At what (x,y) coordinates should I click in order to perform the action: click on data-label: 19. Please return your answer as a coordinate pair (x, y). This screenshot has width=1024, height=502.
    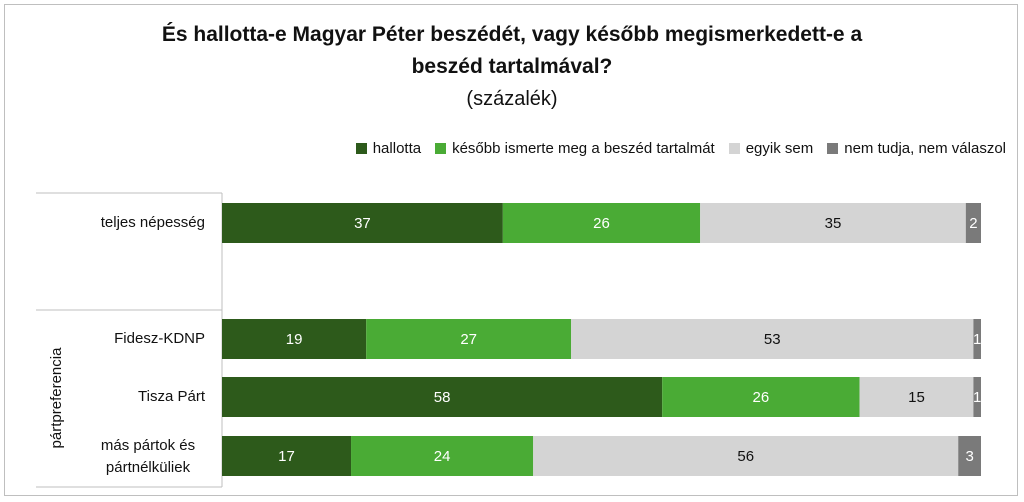
    Looking at the image, I should click on (294, 339).